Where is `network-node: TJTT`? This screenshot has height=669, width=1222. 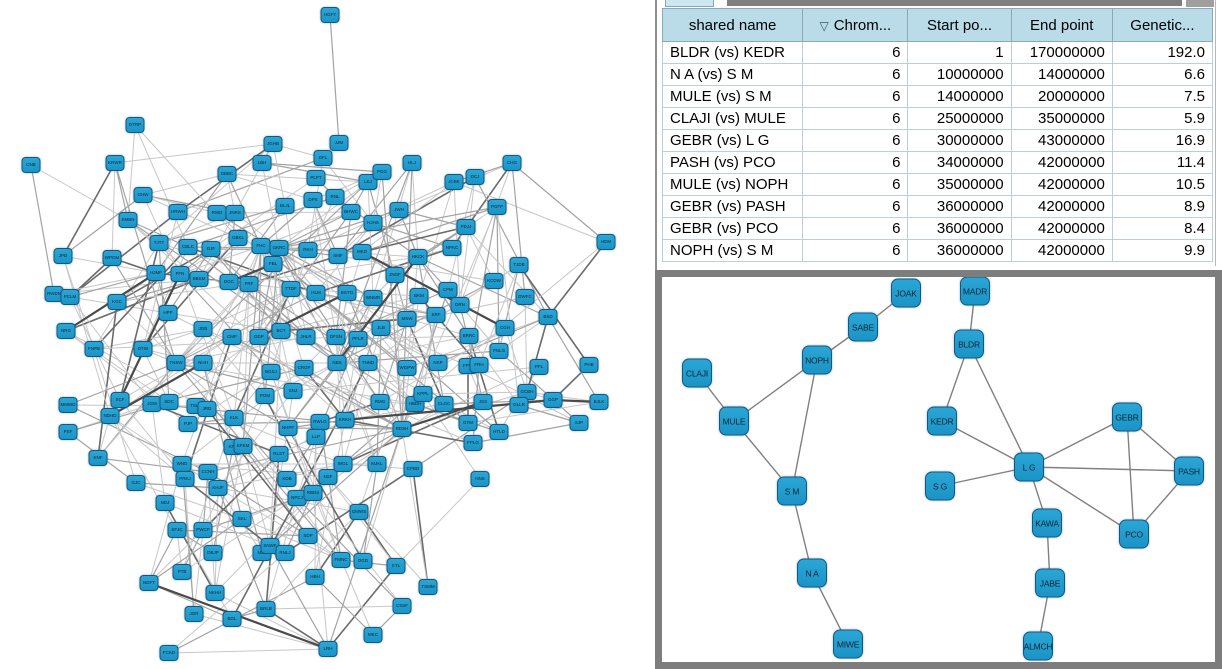
network-node: TJTT is located at coordinates (159, 243).